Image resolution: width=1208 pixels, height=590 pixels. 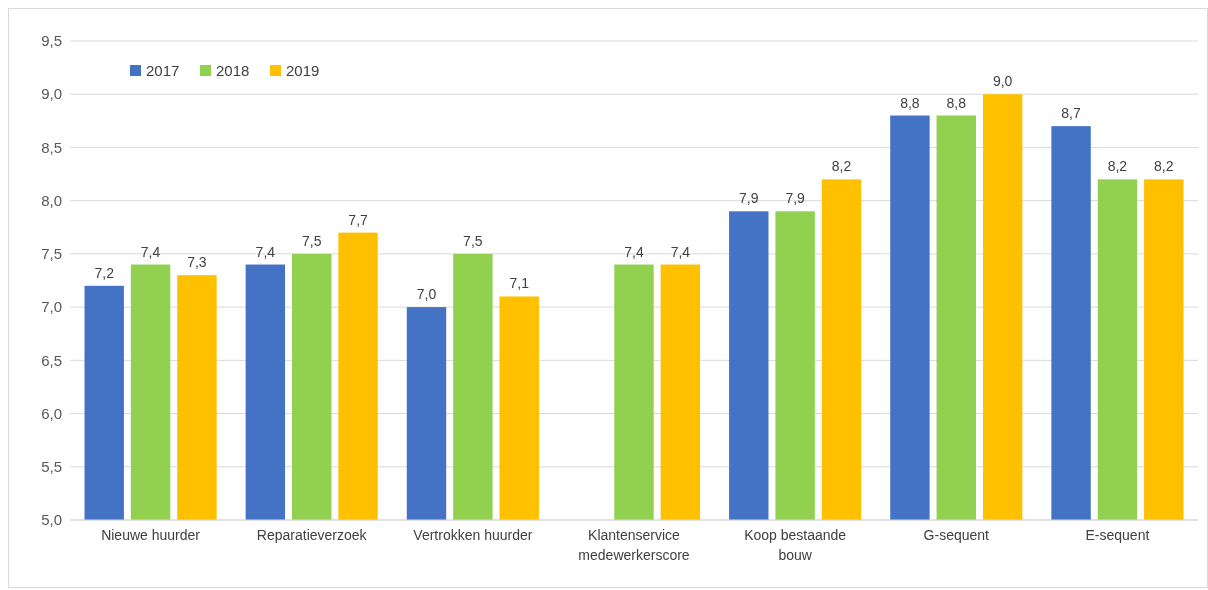 I want to click on y-tick-label: 6,5, so click(x=51, y=360).